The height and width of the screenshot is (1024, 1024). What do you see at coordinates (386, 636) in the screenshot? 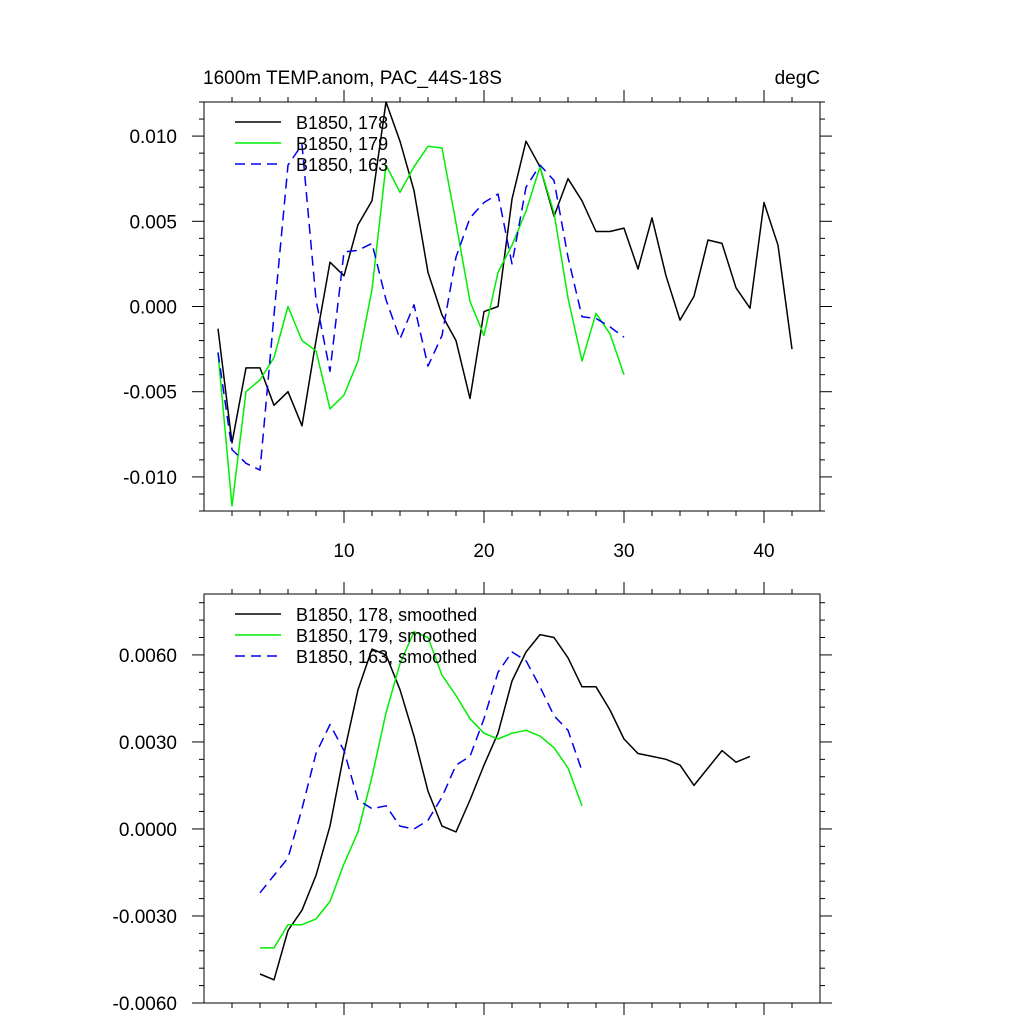
I see `legend-label-2: B1850, 179, smoothed` at bounding box center [386, 636].